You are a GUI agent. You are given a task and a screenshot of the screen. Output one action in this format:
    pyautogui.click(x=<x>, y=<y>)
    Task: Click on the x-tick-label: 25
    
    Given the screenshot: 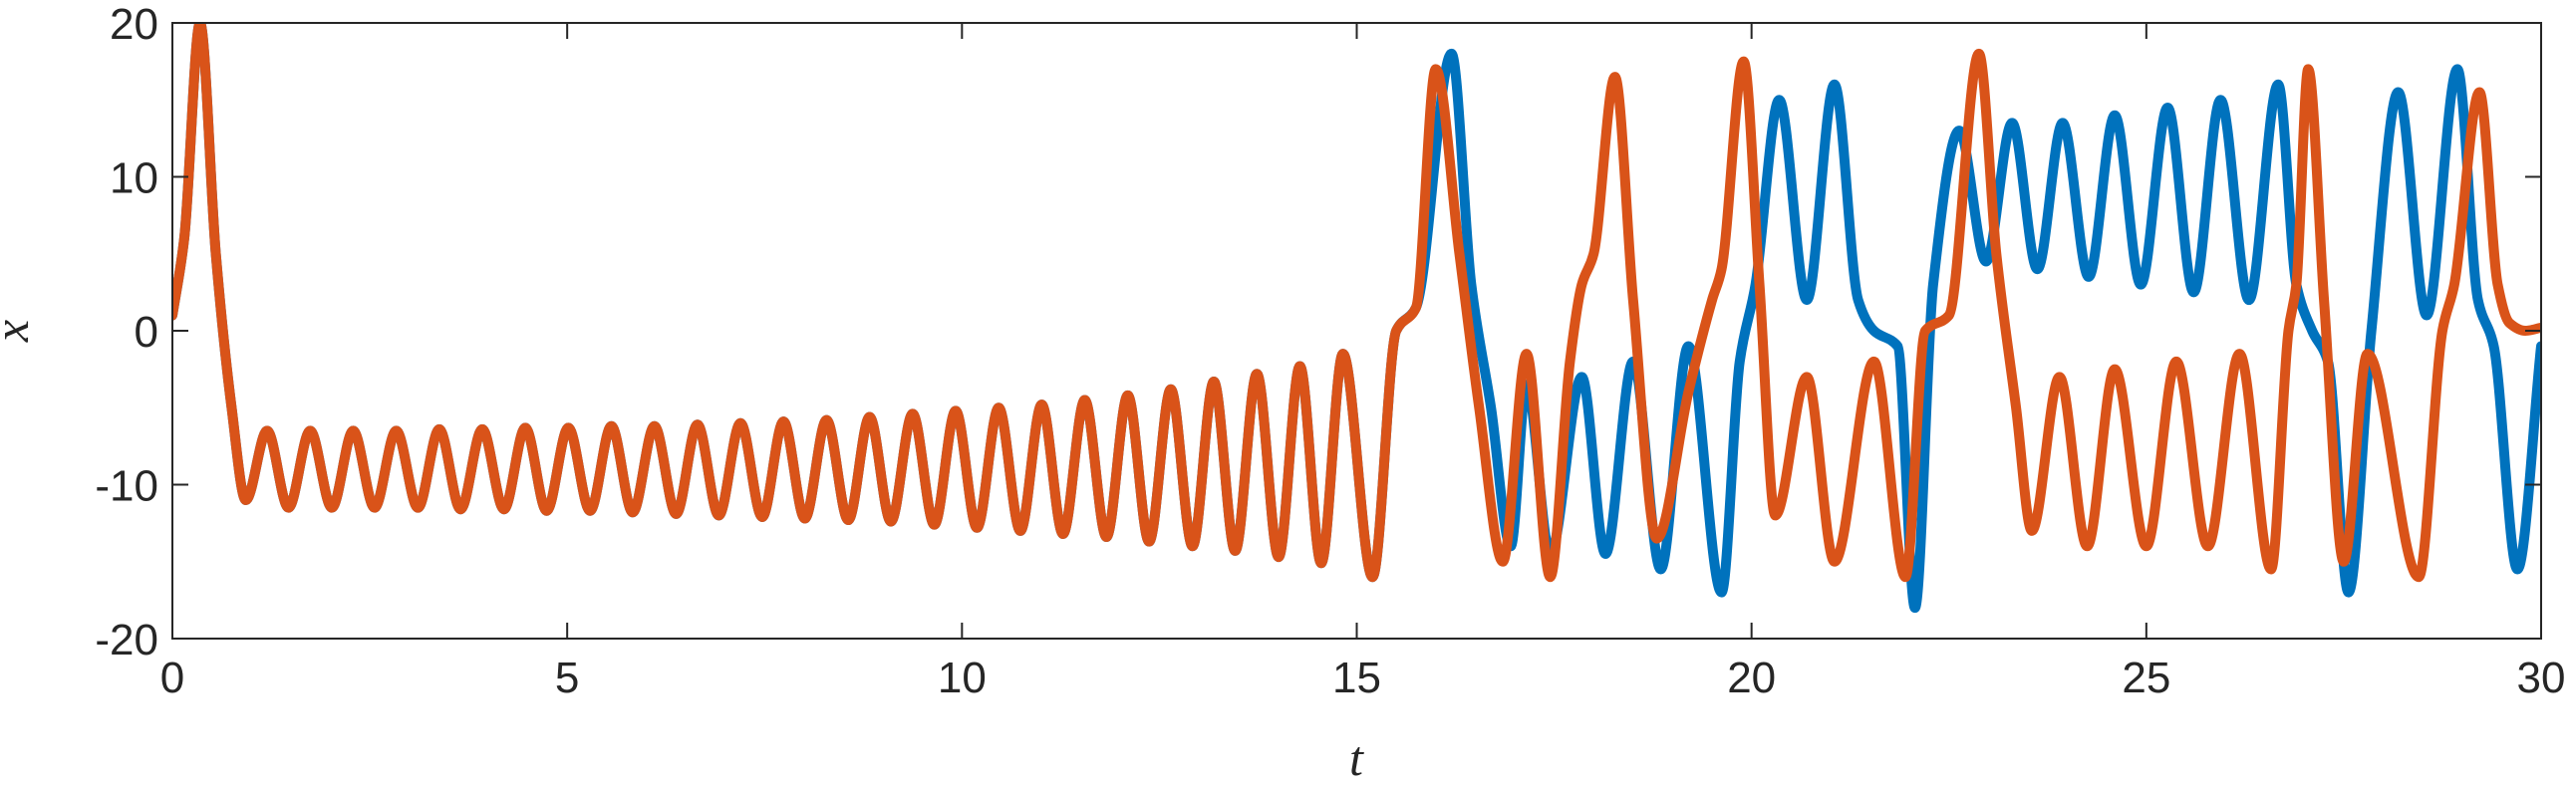 What is the action you would take?
    pyautogui.click(x=2146, y=678)
    